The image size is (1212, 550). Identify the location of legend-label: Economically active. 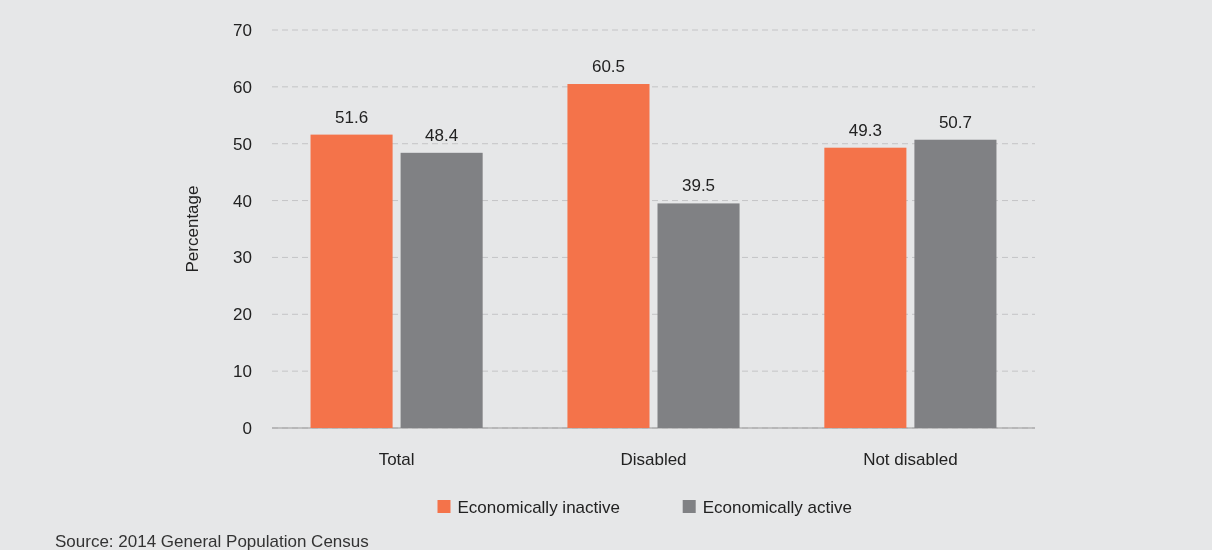
(777, 507).